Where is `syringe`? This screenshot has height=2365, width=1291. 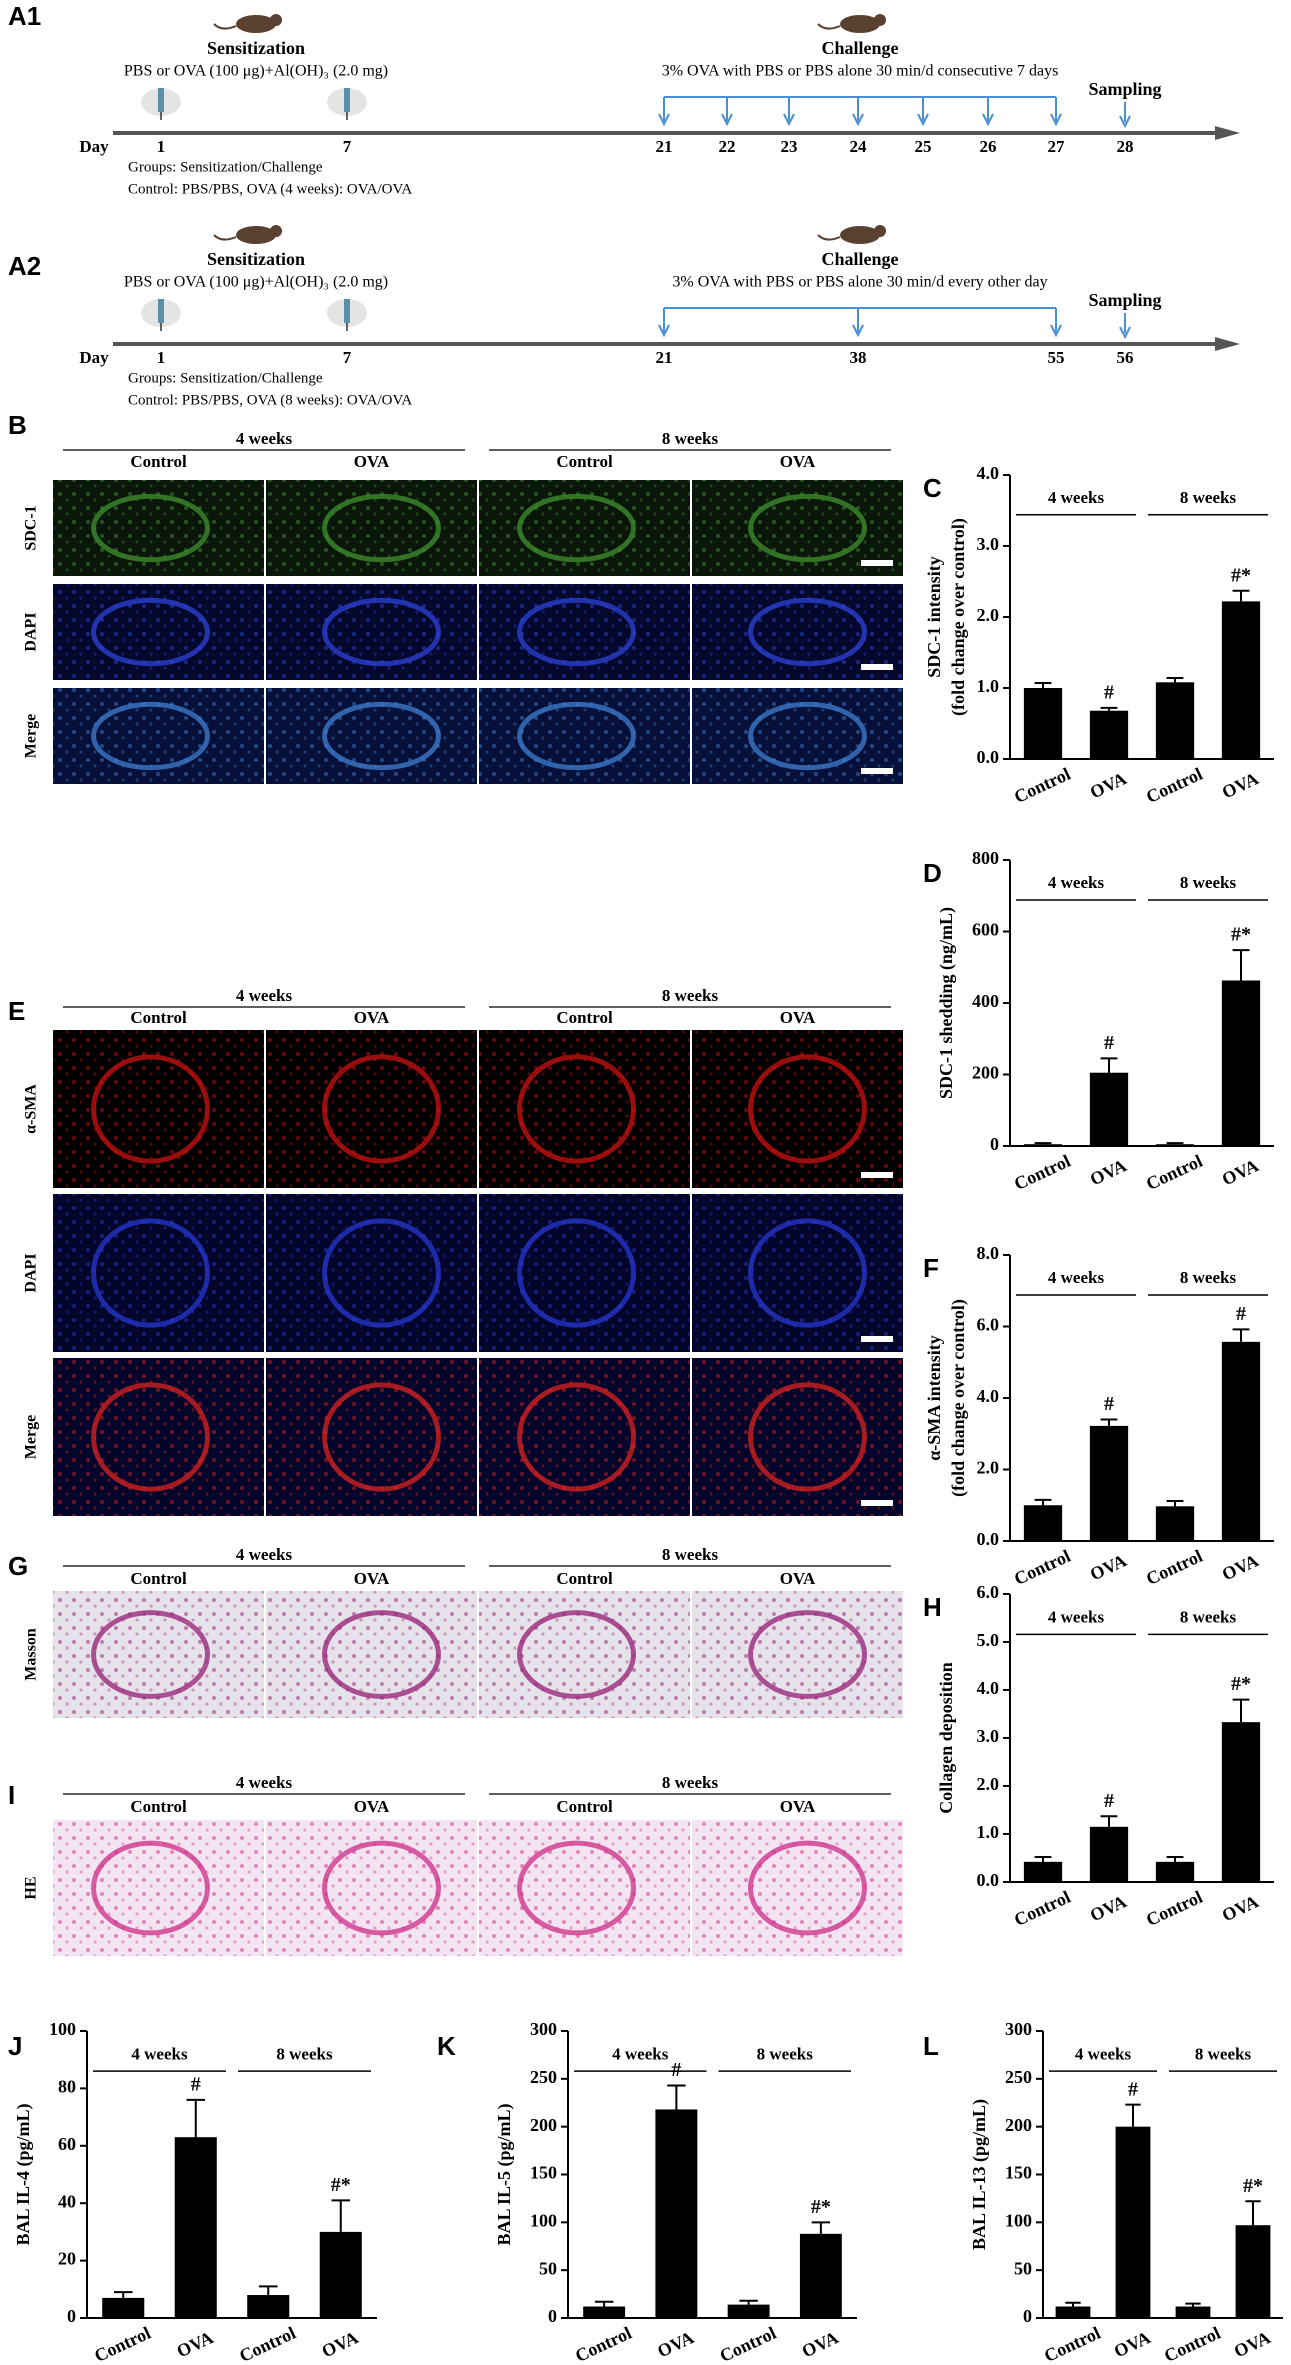 syringe is located at coordinates (347, 311).